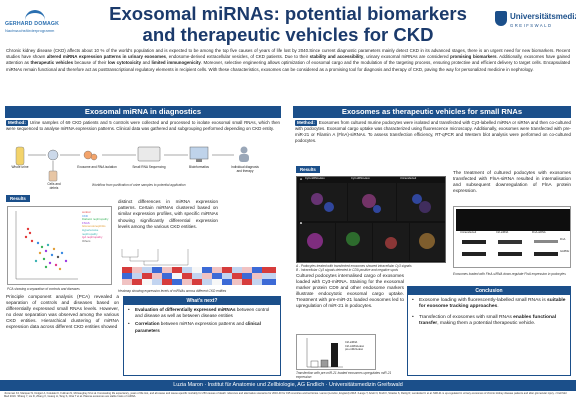 Image resolution: width=576 pixels, height=411 pixels. I want to click on title-line-2: and therapeutic vehicles for CKD, so click(288, 34).